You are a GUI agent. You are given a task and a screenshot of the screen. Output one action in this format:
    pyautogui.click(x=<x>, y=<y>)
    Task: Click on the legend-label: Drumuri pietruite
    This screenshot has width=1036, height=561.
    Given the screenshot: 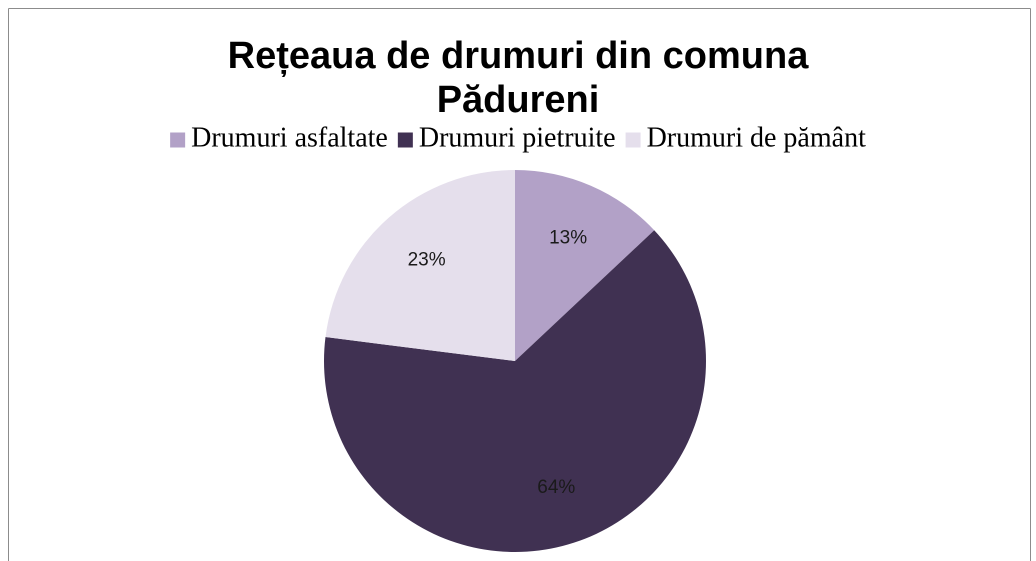 What is the action you would take?
    pyautogui.click(x=517, y=137)
    